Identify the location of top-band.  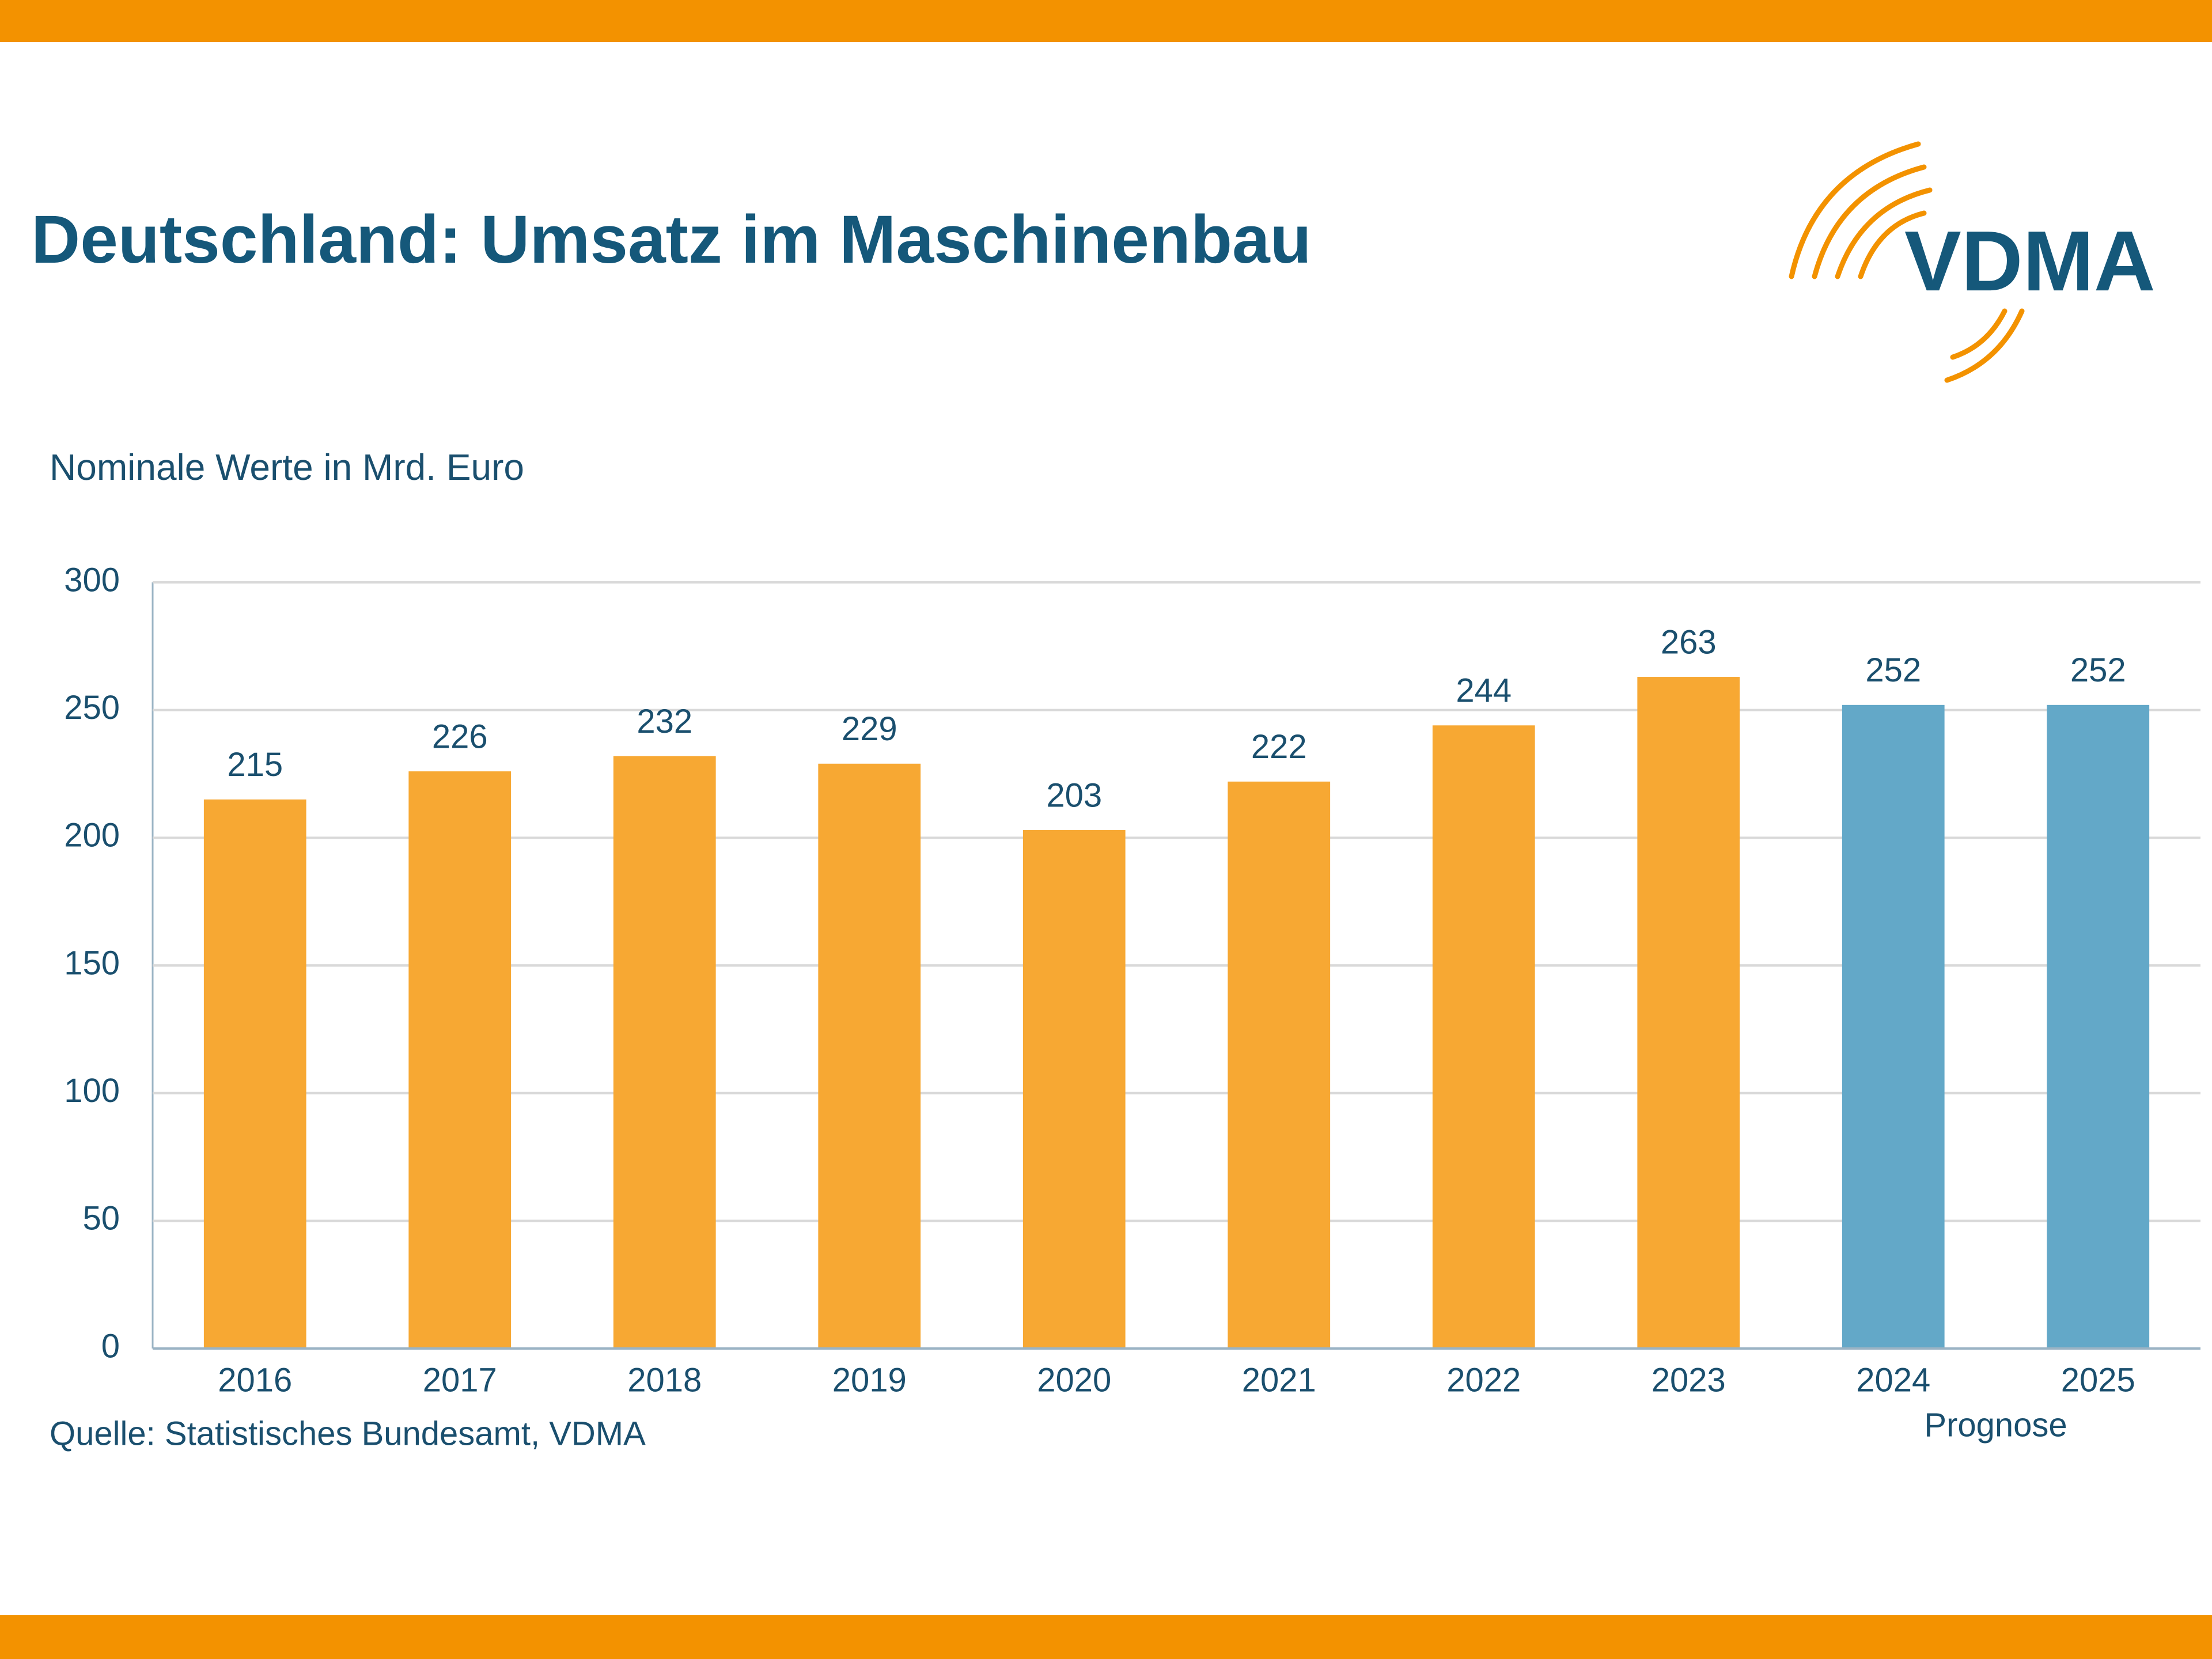
(1106, 21).